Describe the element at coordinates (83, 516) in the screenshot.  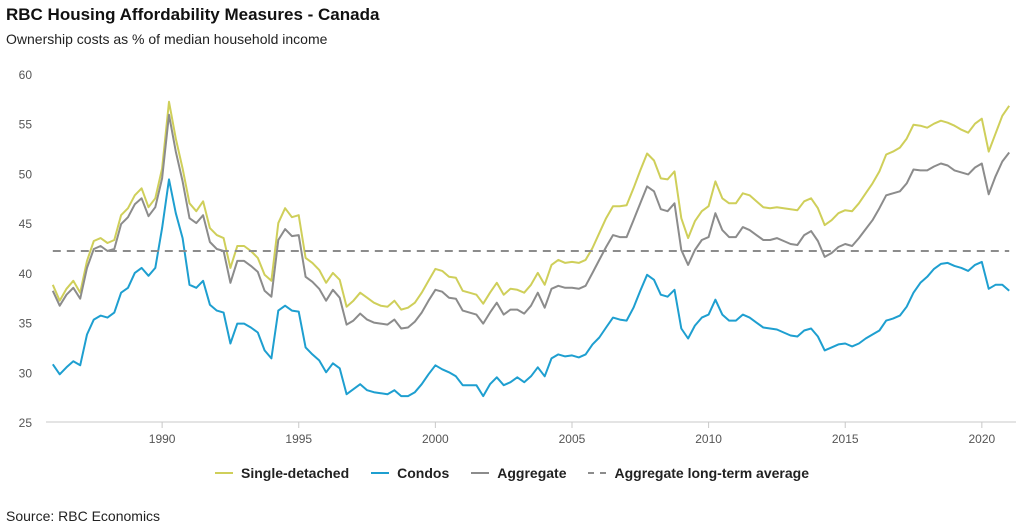
I see `source-note: Source: RBC Economics` at that location.